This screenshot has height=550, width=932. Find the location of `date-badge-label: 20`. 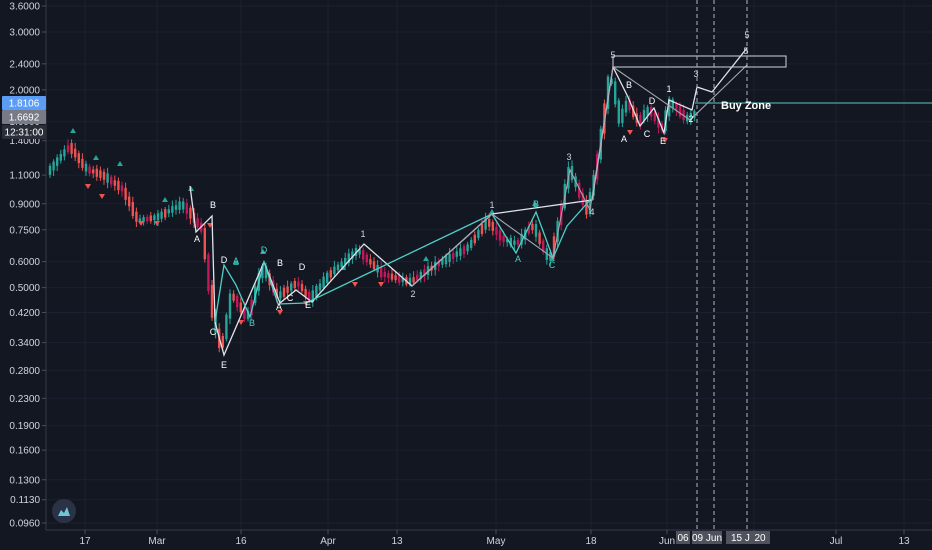

date-badge-label: 20 is located at coordinates (760, 538).